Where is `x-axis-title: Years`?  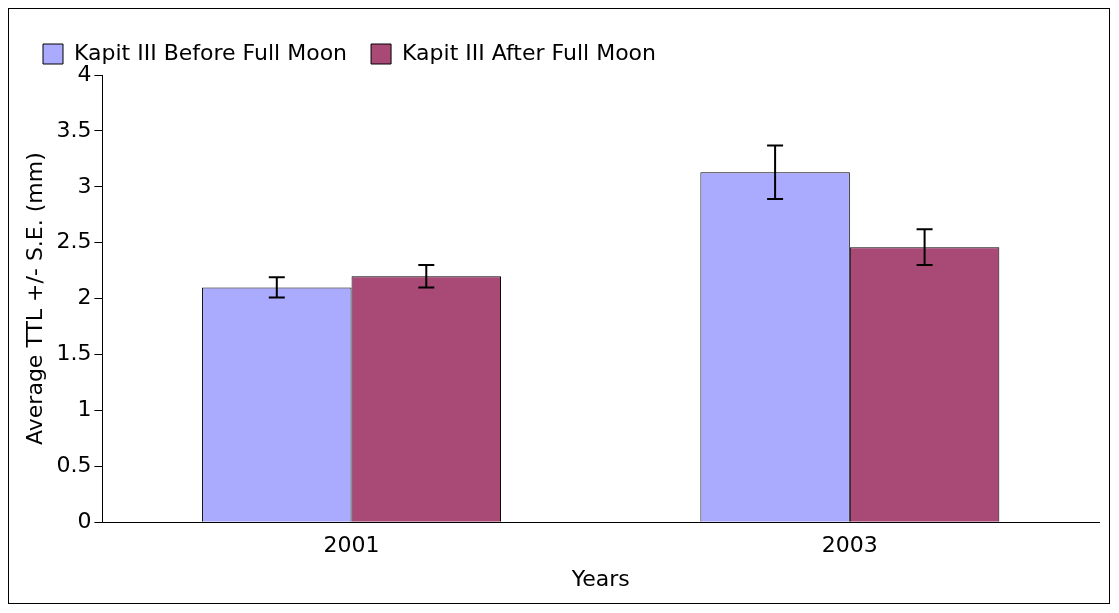 x-axis-title: Years is located at coordinates (600, 578).